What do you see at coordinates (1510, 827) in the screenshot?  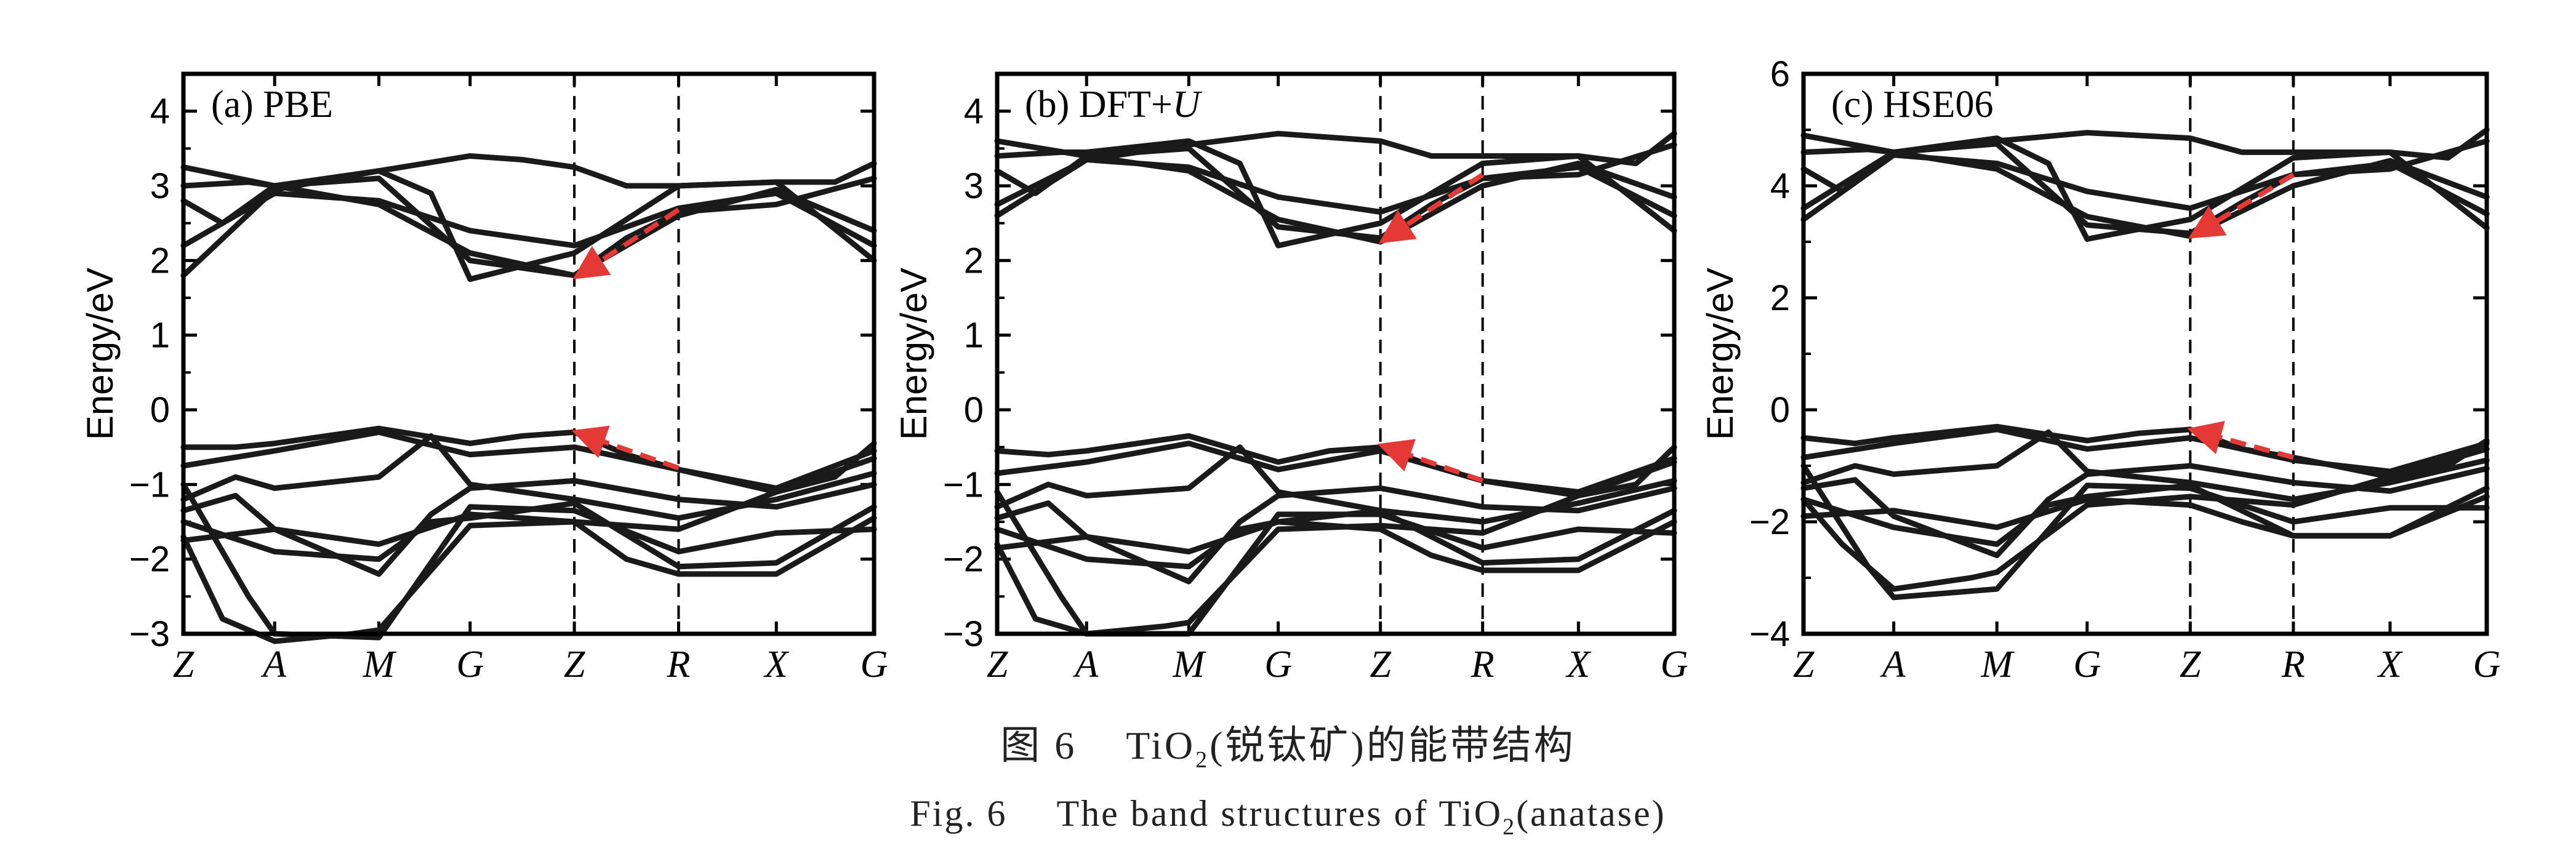 I see `caption-en-subscript: 2` at bounding box center [1510, 827].